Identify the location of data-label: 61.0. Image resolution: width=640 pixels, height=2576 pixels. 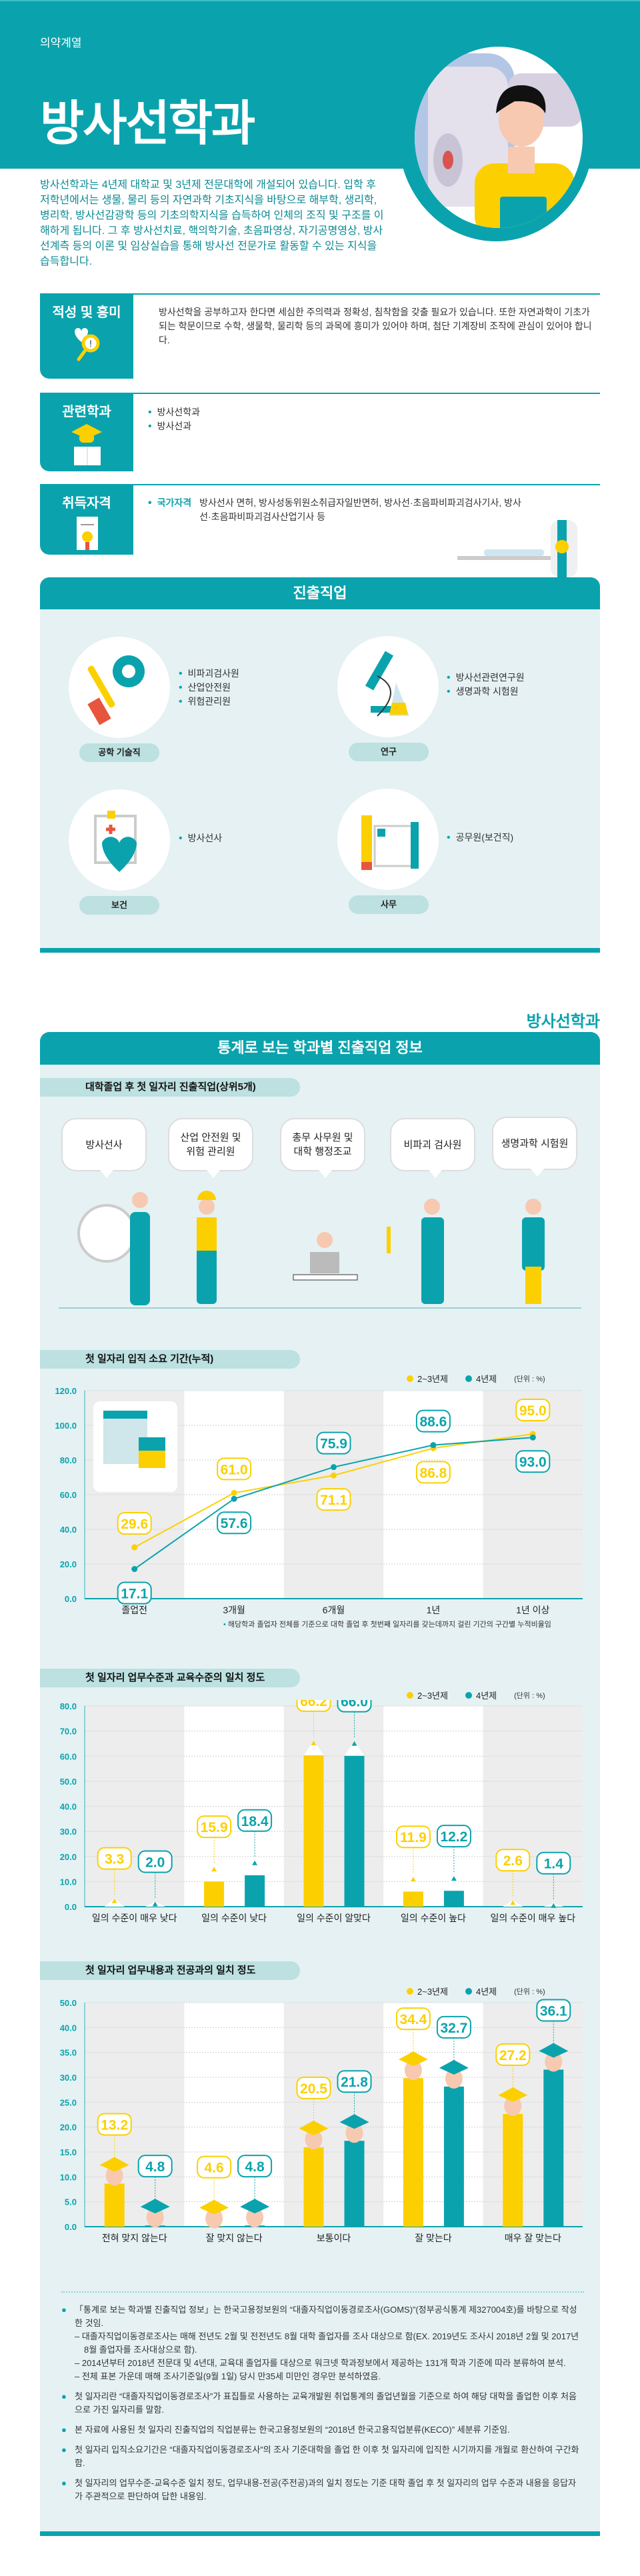
(234, 1469).